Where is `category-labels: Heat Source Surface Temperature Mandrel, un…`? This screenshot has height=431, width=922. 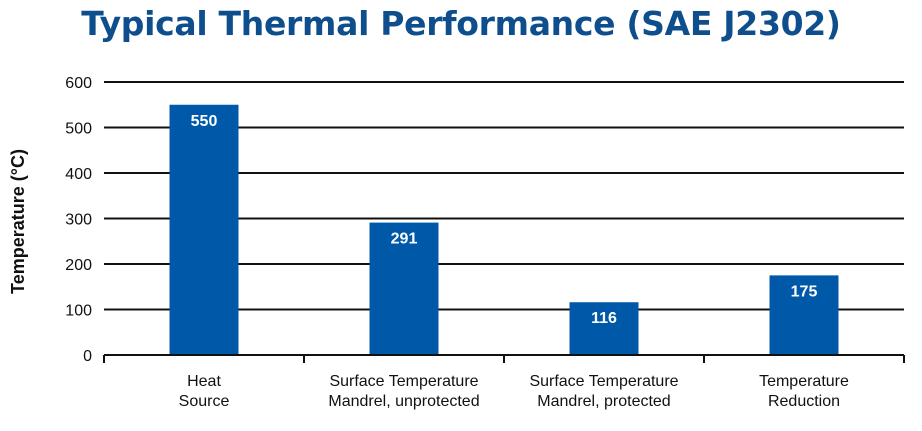
category-labels: Heat Source Surface Temperature Mandrel, un… is located at coordinates (514, 391).